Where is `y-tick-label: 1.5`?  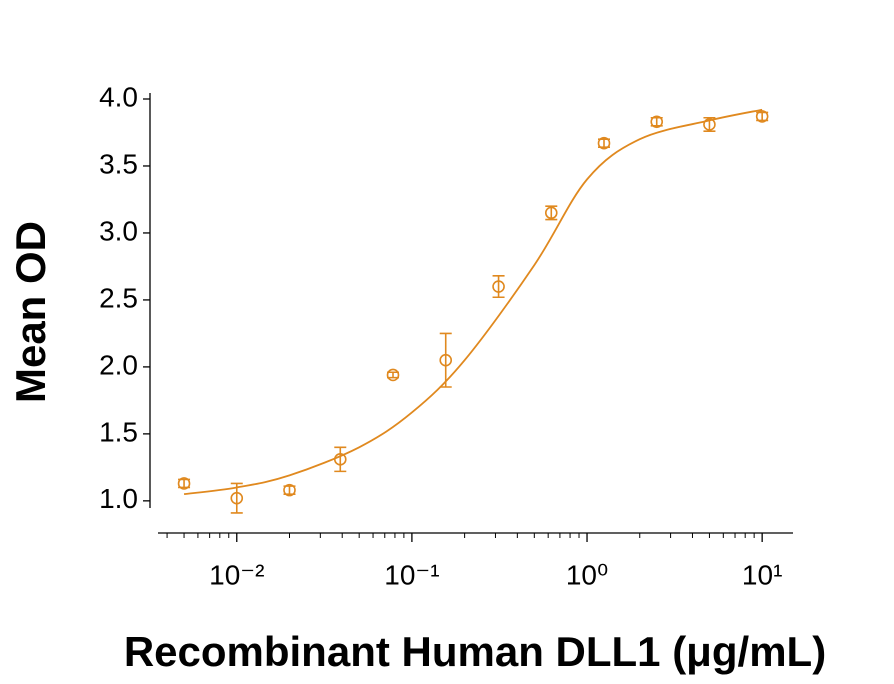
y-tick-label: 1.5 is located at coordinates (118, 431).